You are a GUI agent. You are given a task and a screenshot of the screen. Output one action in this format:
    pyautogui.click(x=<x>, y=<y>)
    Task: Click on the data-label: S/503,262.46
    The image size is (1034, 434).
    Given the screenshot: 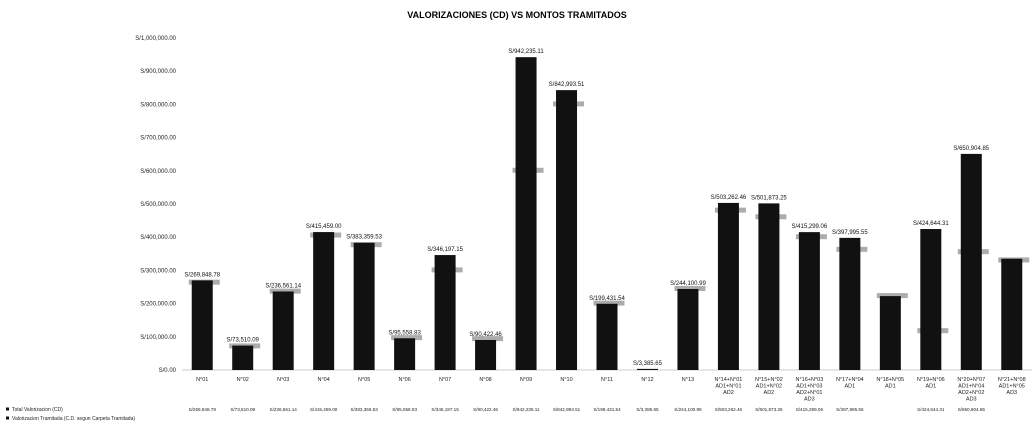 What is the action you would take?
    pyautogui.click(x=729, y=198)
    